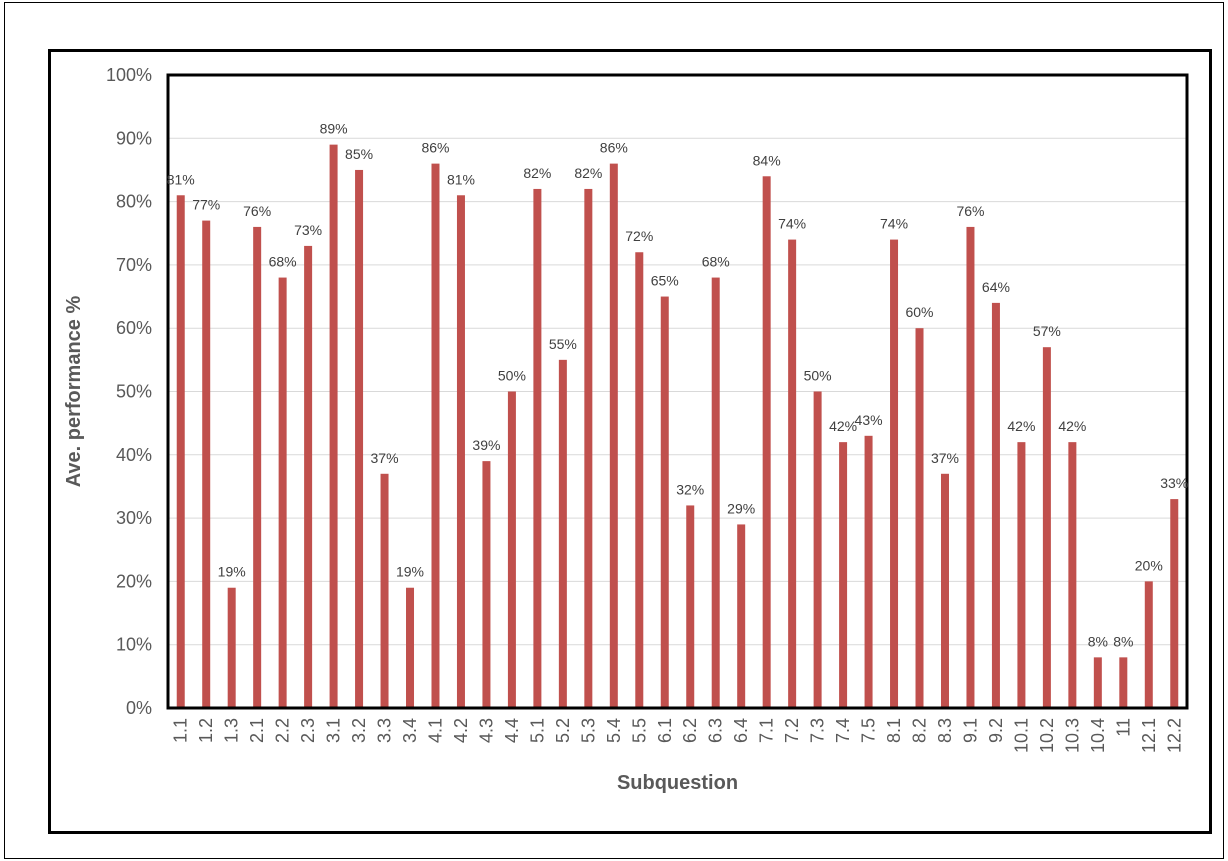 The width and height of the screenshot is (1228, 861). What do you see at coordinates (1174, 483) in the screenshot?
I see `data-label: 33%` at bounding box center [1174, 483].